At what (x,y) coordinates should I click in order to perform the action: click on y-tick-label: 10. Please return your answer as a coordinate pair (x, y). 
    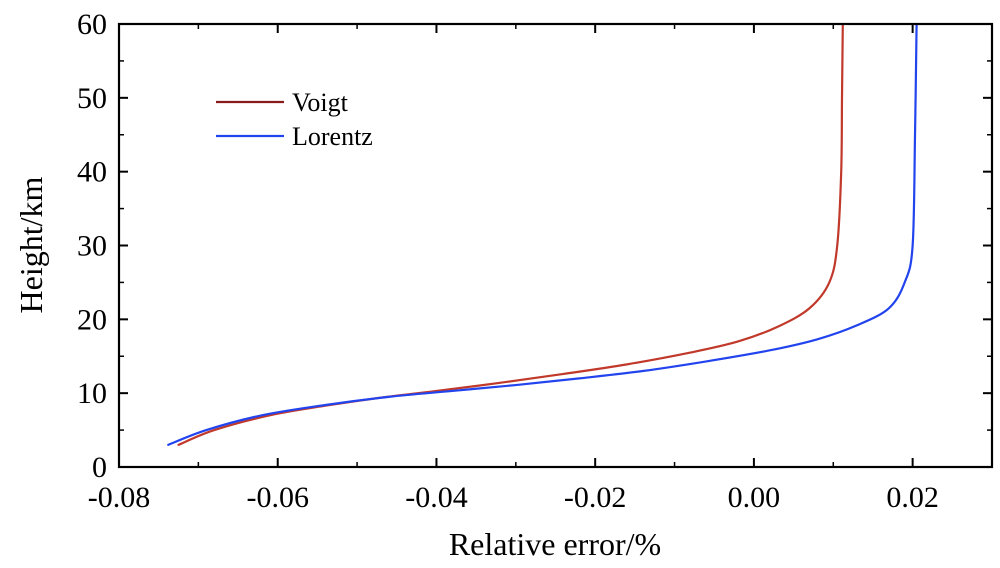
    Looking at the image, I should click on (92, 393).